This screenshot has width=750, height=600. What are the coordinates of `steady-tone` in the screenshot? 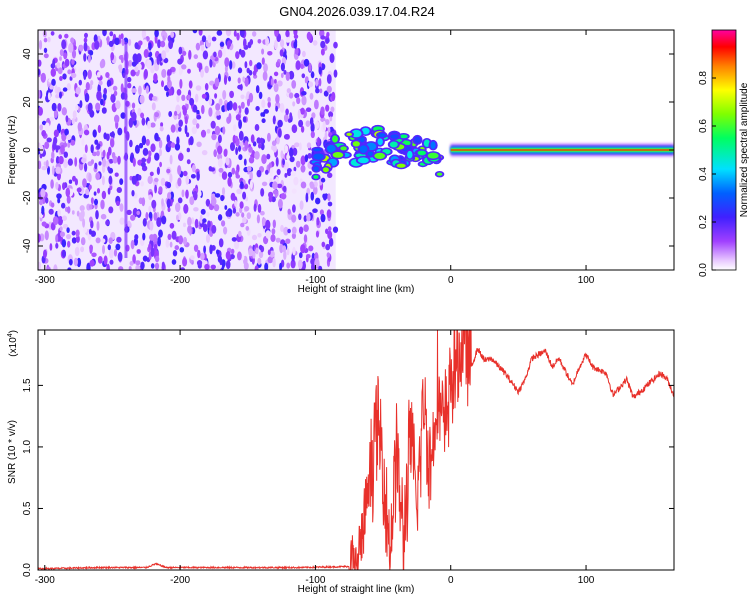 It's located at (562, 150).